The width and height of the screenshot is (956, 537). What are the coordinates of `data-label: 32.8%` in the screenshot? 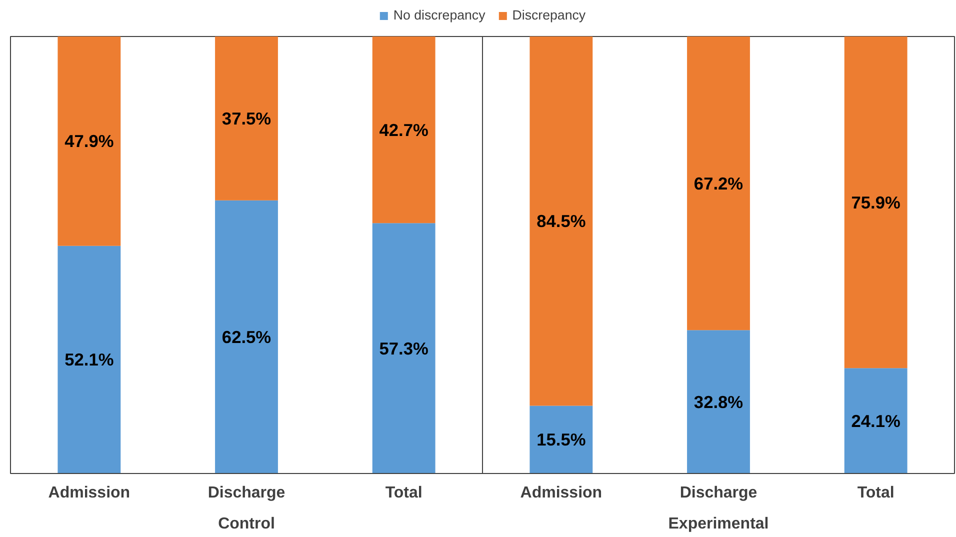 It's located at (719, 402).